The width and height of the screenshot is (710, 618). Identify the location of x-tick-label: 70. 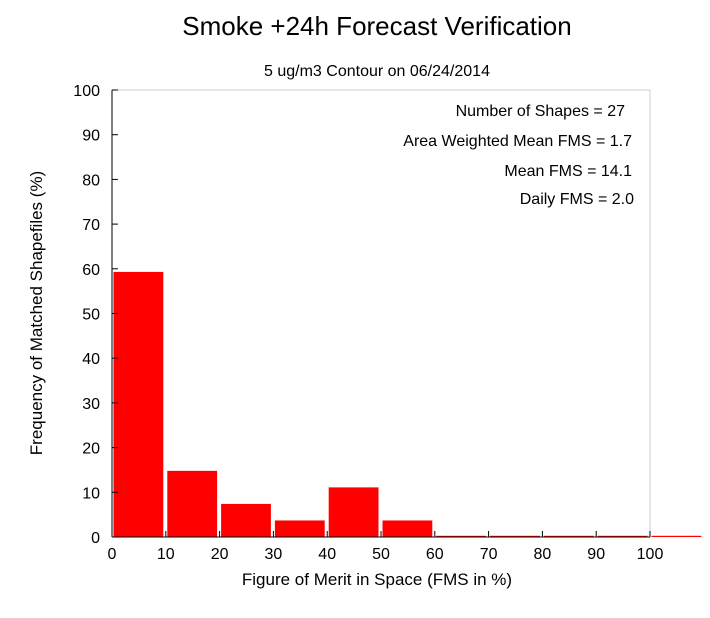
(489, 554).